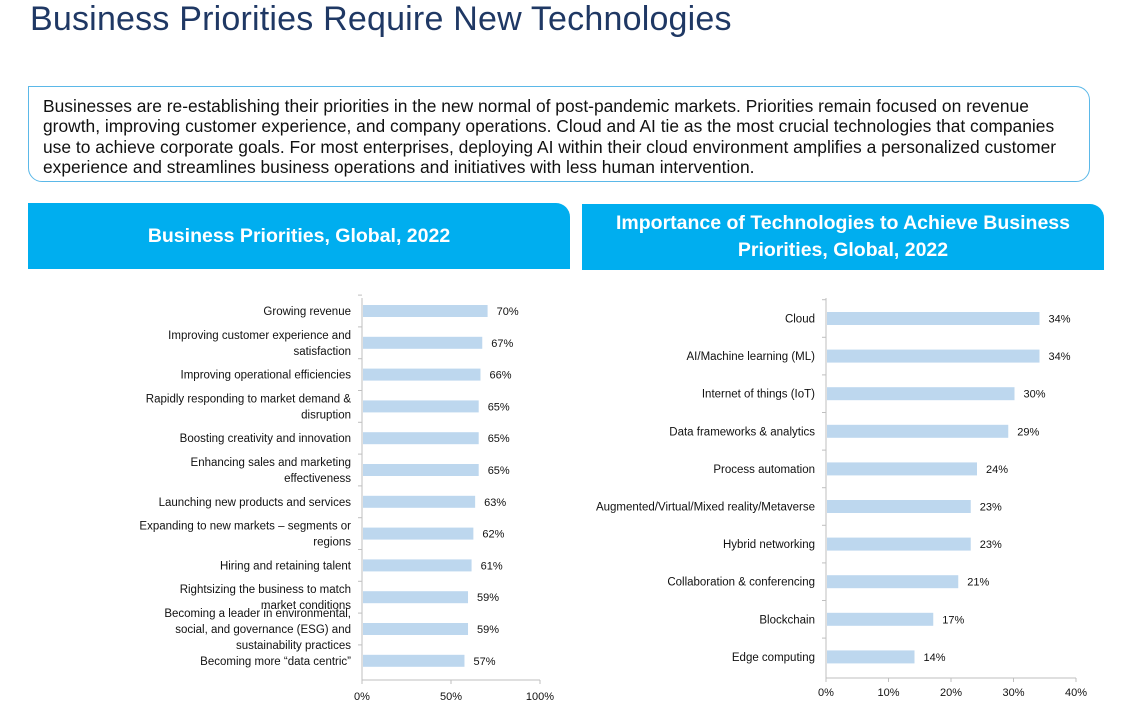 The width and height of the screenshot is (1134, 710). Describe the element at coordinates (275, 662) in the screenshot. I see `category-label: Becoming more “data centric”` at that location.